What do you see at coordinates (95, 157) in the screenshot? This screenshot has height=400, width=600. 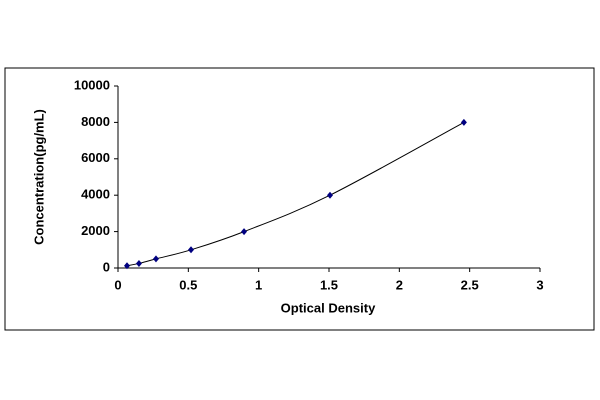 I see `y-tick-label: 6000` at bounding box center [95, 157].